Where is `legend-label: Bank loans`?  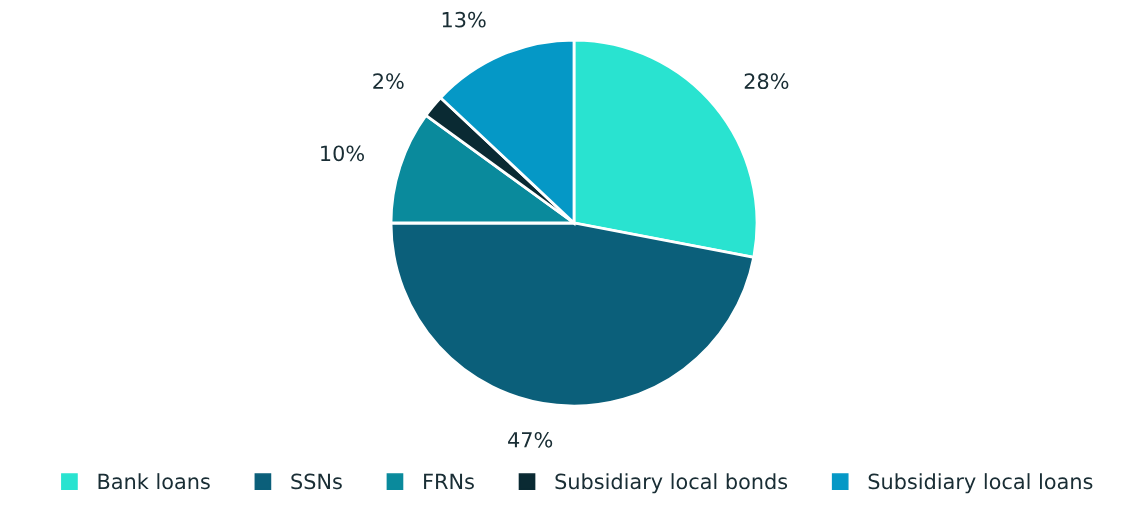 legend-label: Bank loans is located at coordinates (154, 481).